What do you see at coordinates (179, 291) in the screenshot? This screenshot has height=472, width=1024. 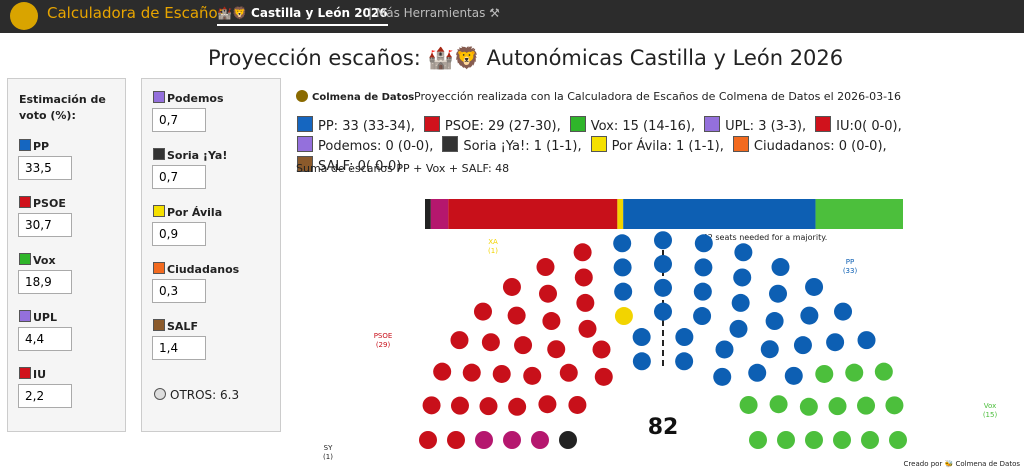 I see `vote-input: 0,3` at bounding box center [179, 291].